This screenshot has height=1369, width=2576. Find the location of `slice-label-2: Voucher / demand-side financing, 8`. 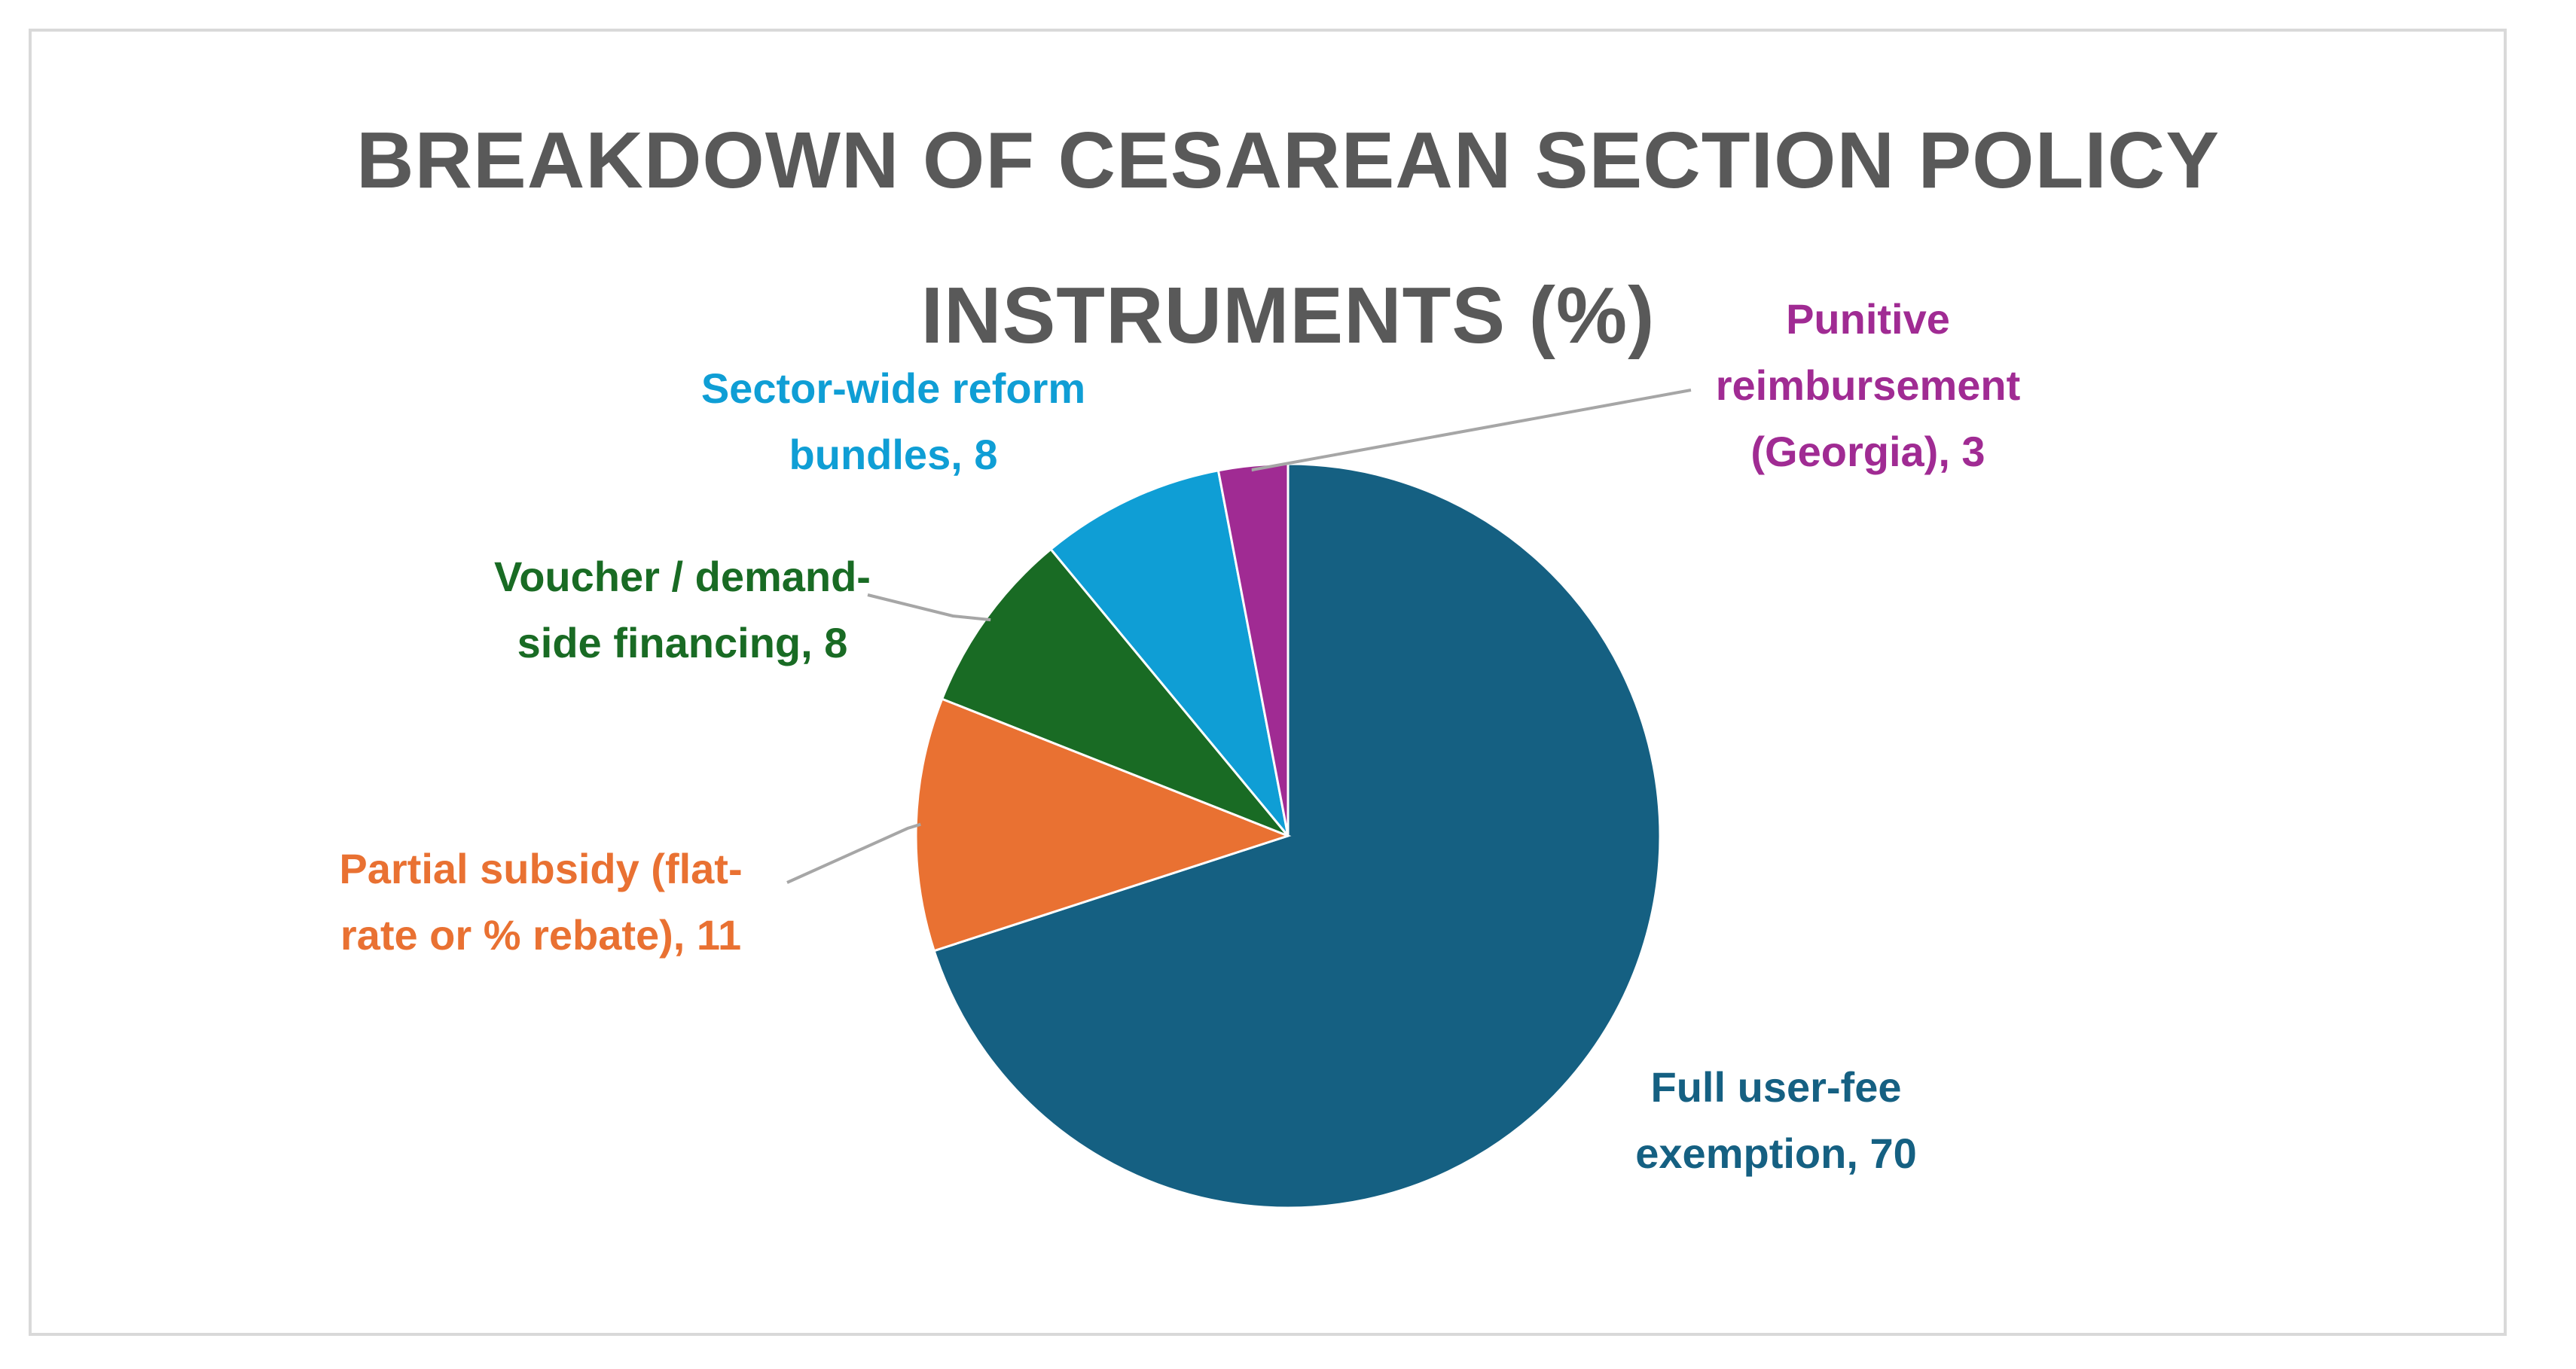

slice-label-2: Voucher / demand-side financing, 8 is located at coordinates (682, 610).